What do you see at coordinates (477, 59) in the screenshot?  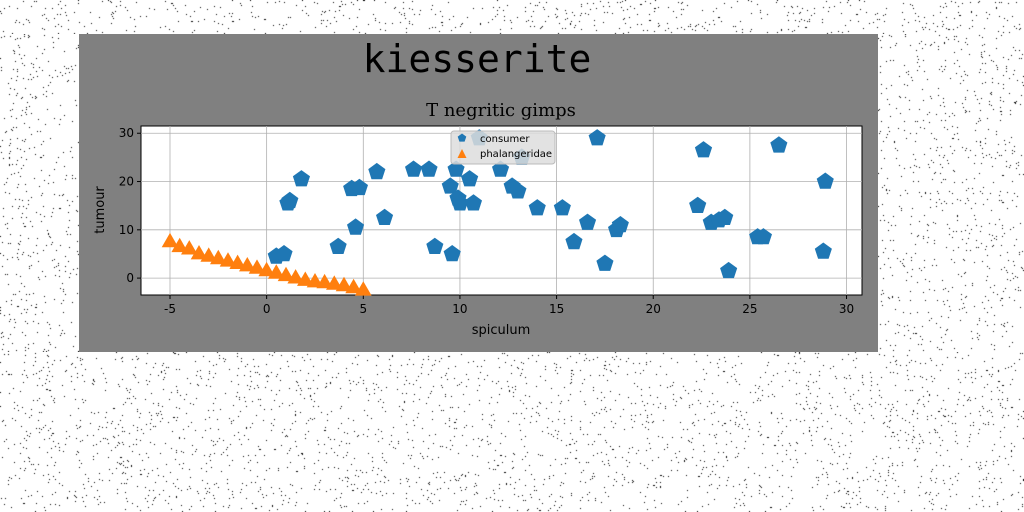 I see `chart-suptitle: kiesserite` at bounding box center [477, 59].